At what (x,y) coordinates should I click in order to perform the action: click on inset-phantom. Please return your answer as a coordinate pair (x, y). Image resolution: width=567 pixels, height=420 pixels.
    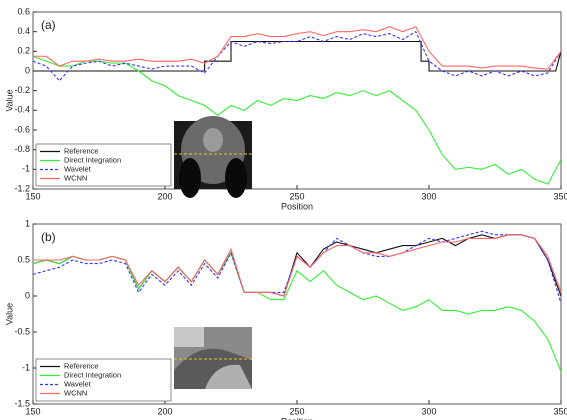
    Looking at the image, I should click on (213, 157).